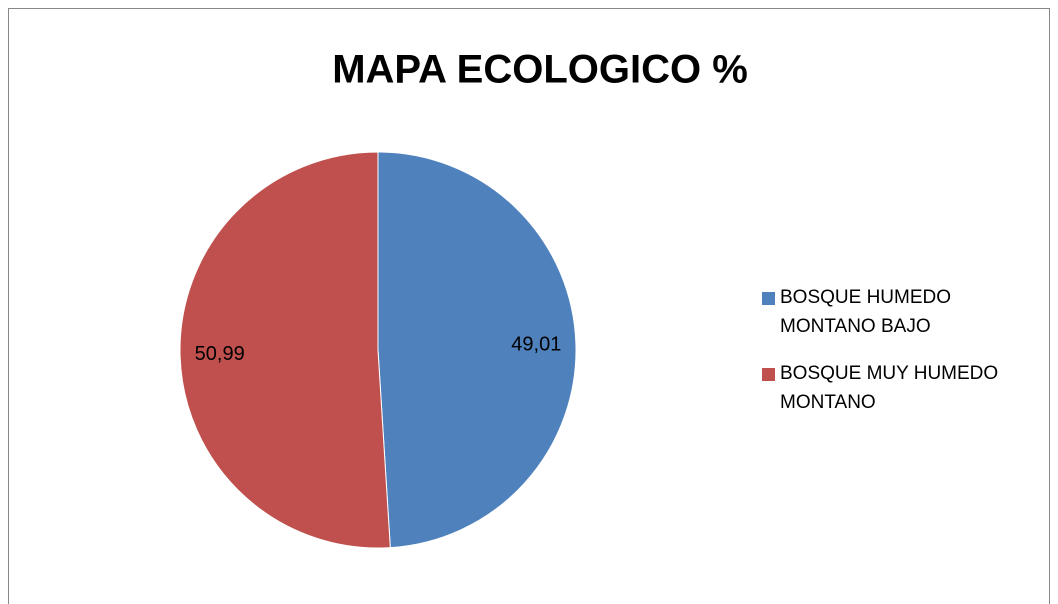 Image resolution: width=1058 pixels, height=604 pixels. What do you see at coordinates (536, 344) in the screenshot?
I see `data-label: 49,01` at bounding box center [536, 344].